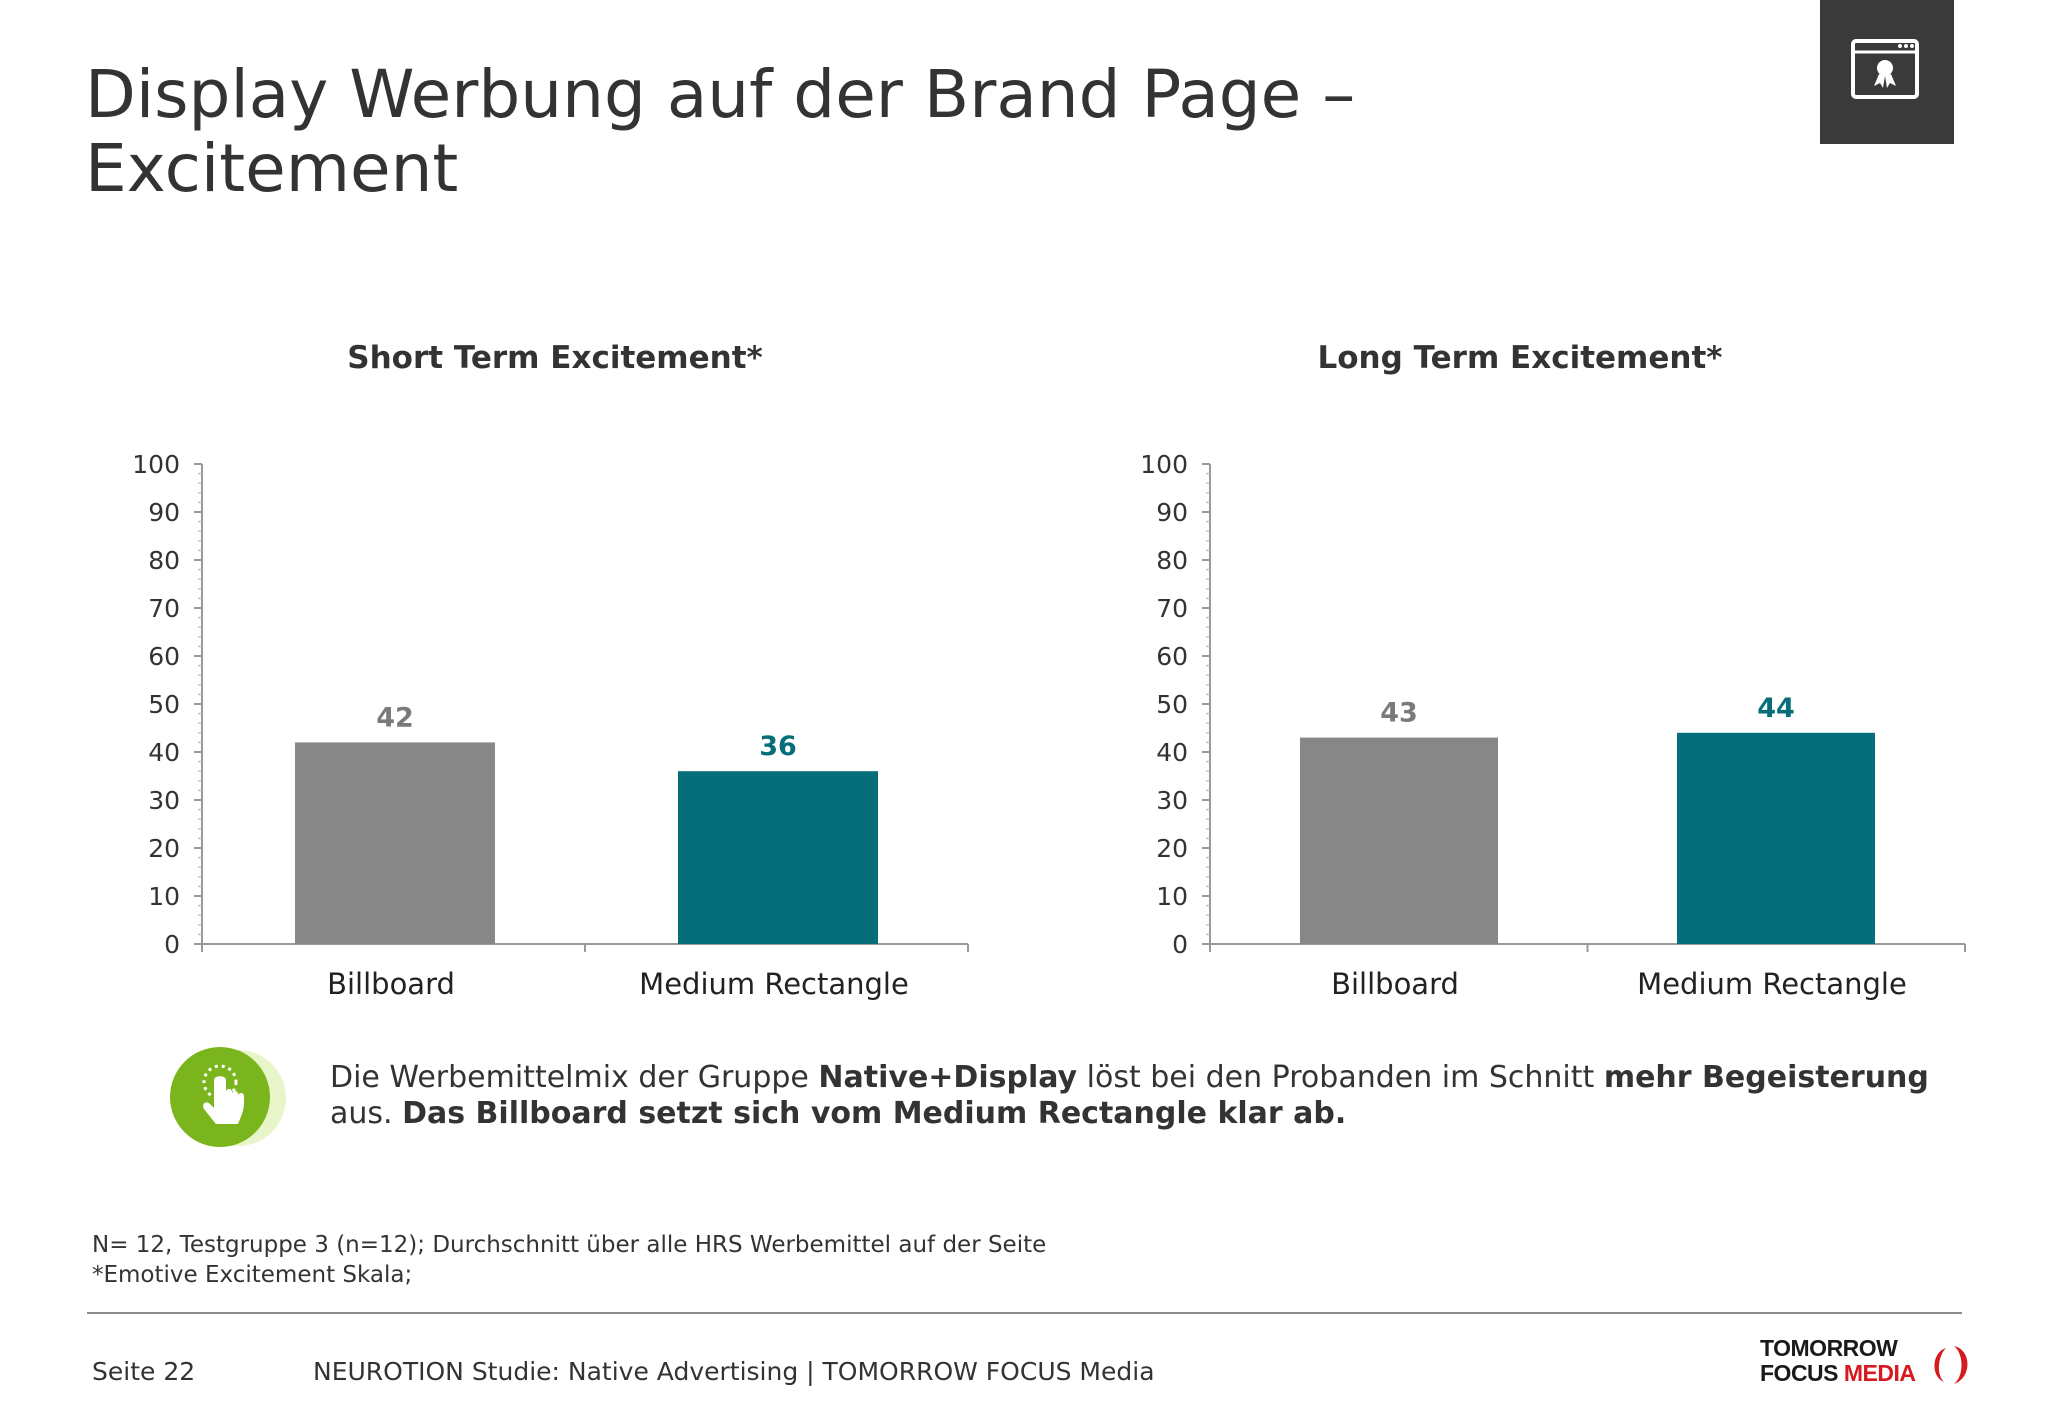  Describe the element at coordinates (228, 1097) in the screenshot. I see `touch-hand-icon` at that location.